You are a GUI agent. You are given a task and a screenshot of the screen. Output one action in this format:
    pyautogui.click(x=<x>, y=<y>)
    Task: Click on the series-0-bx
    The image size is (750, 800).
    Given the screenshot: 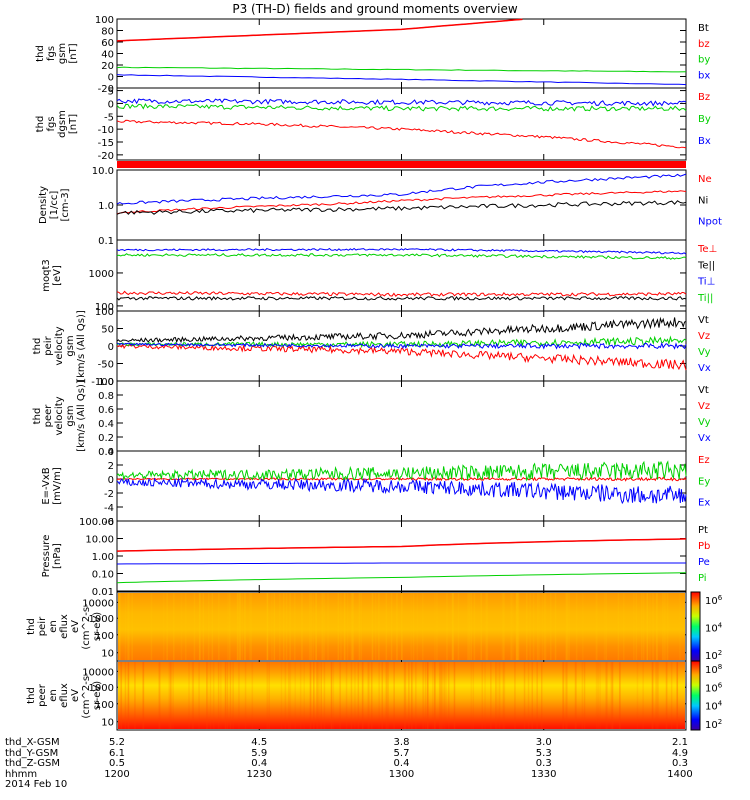 What is the action you would take?
    pyautogui.click(x=401, y=80)
    